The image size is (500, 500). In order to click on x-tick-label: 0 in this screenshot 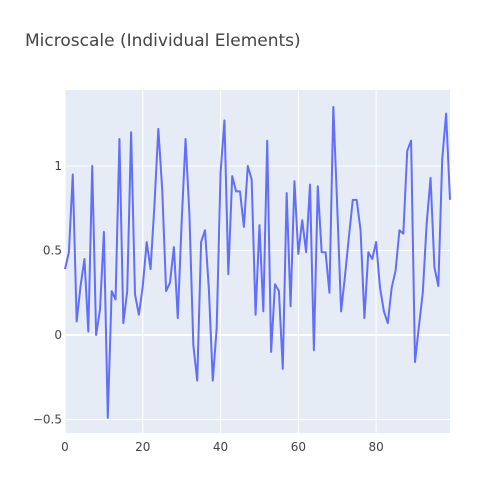, I will do `click(65, 447)`.